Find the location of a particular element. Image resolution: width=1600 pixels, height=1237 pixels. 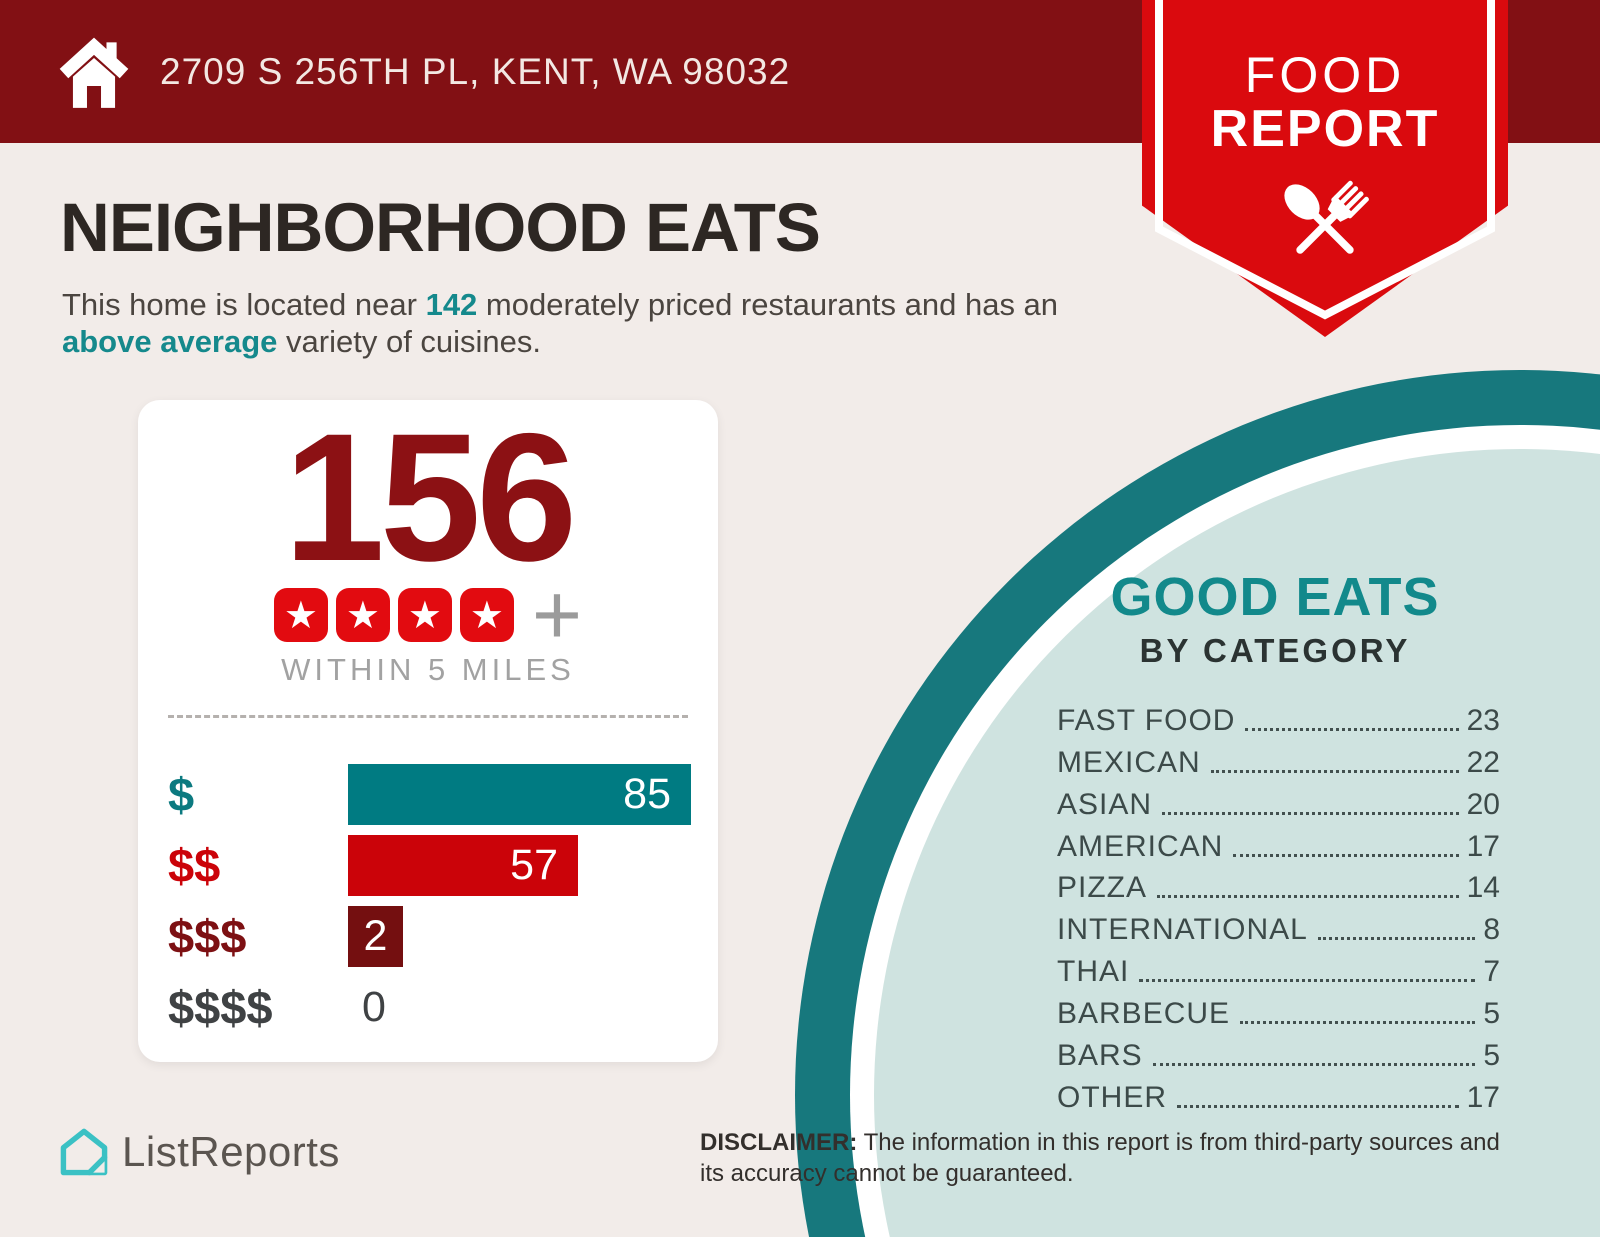

category-value: 8 is located at coordinates (1491, 930).